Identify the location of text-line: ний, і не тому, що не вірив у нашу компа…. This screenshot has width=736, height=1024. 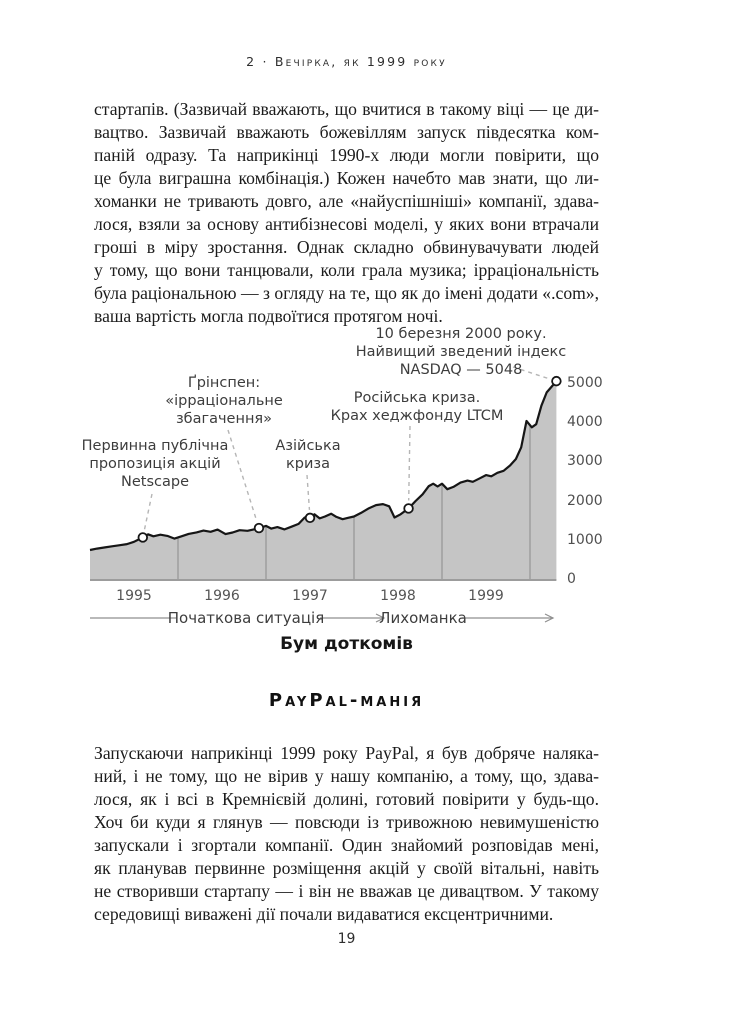
(346, 776).